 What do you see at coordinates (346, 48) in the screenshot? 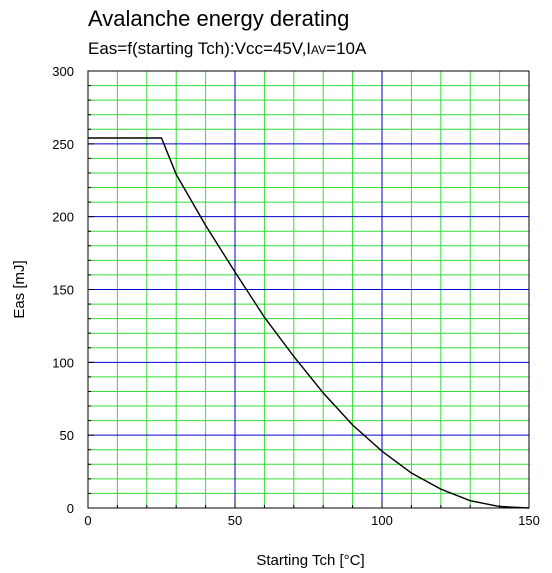
I see `subtitle-suffix: =10A` at bounding box center [346, 48].